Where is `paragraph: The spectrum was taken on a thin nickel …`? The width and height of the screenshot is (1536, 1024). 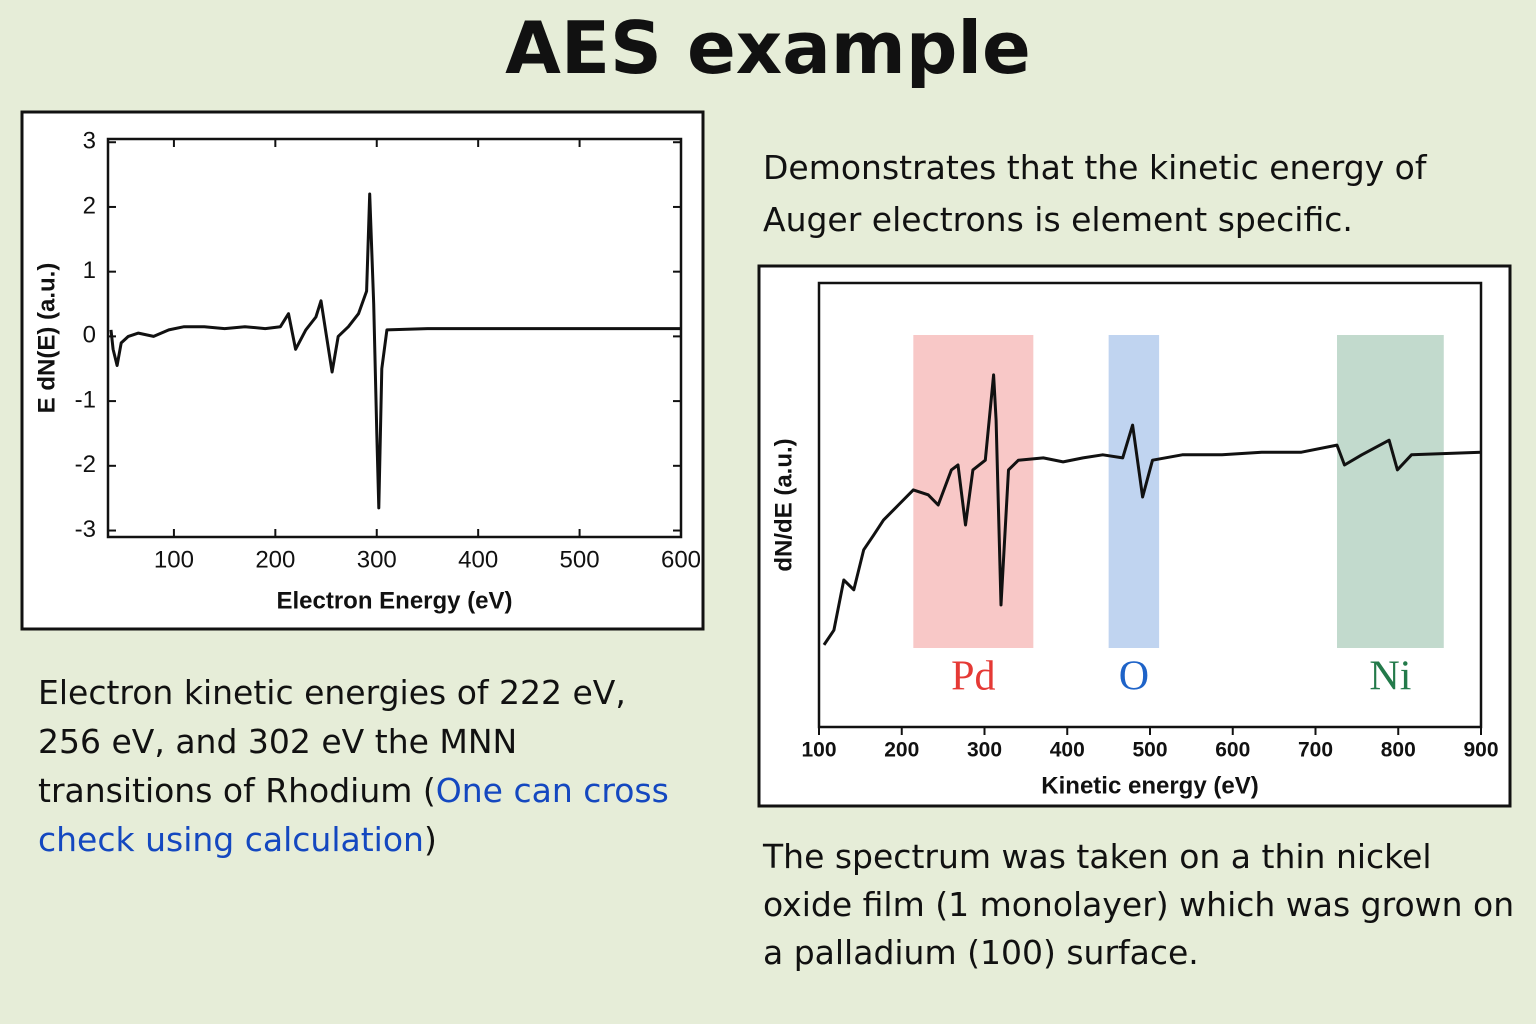
paragraph: The spectrum was taken on a thin nickel … is located at coordinates (1139, 904).